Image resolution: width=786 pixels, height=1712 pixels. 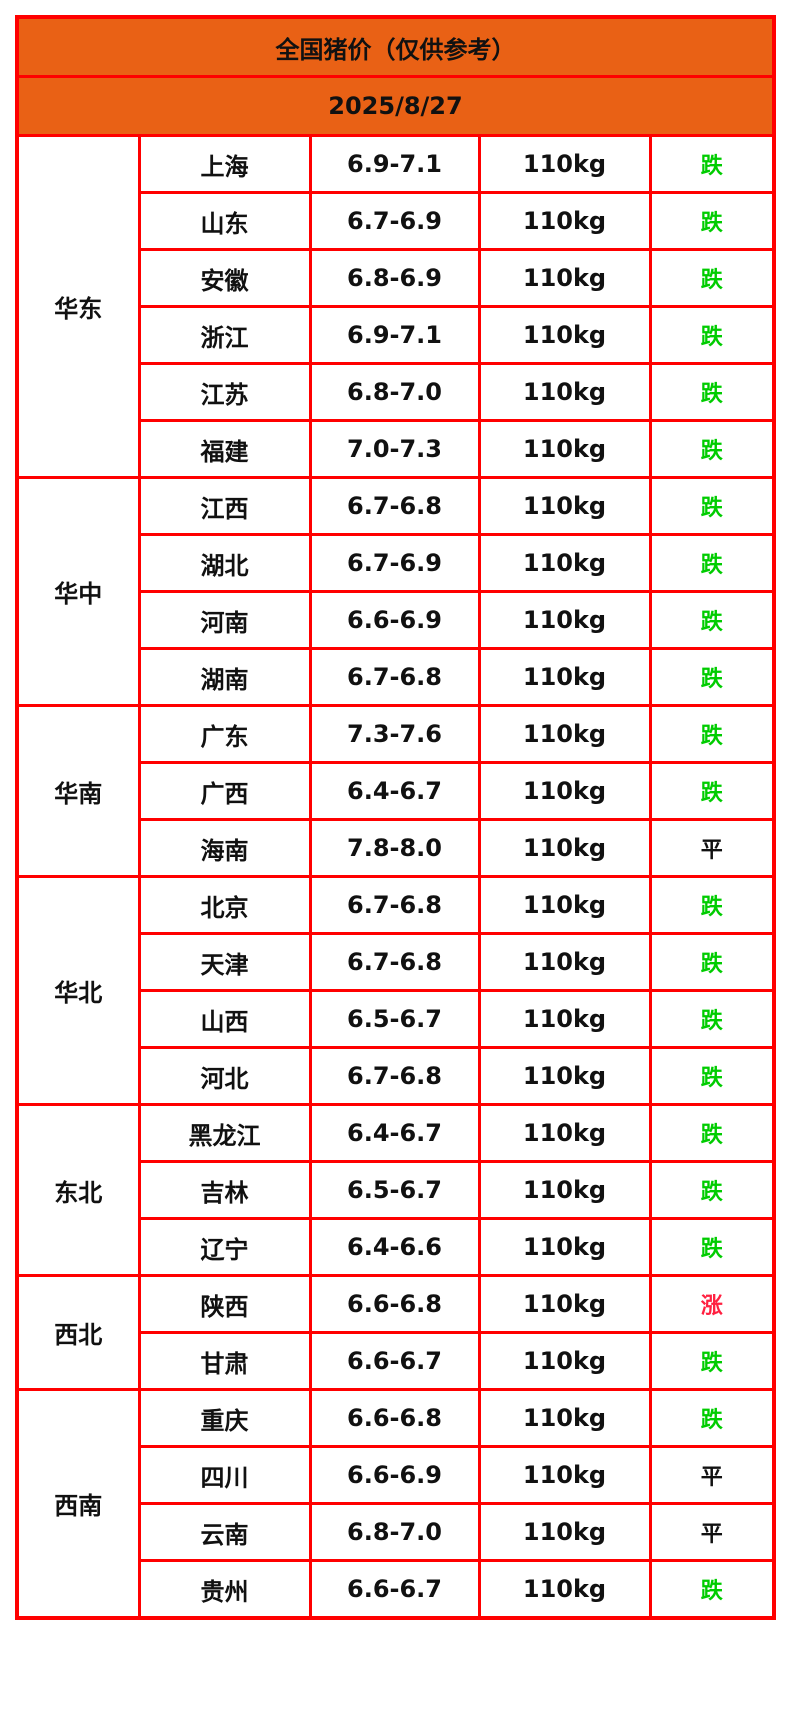 What do you see at coordinates (224, 905) in the screenshot?
I see `province-cell: 北京` at bounding box center [224, 905].